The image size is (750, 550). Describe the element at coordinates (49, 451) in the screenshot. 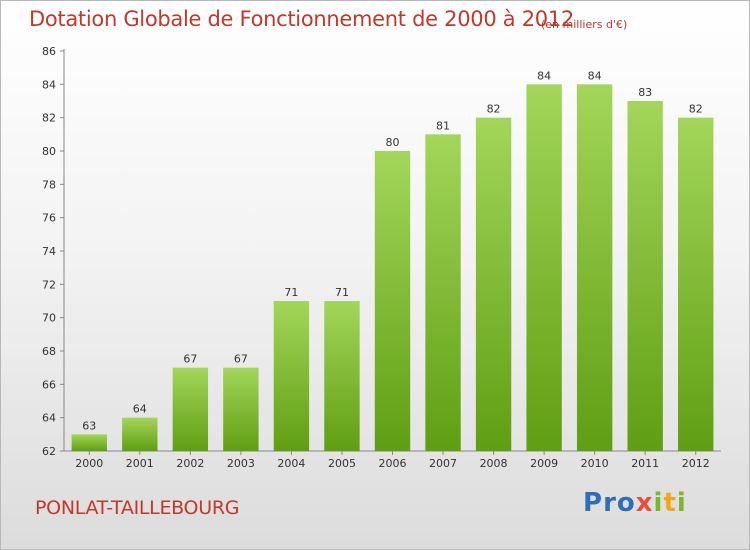

I see `y-tick-label: 62` at that location.